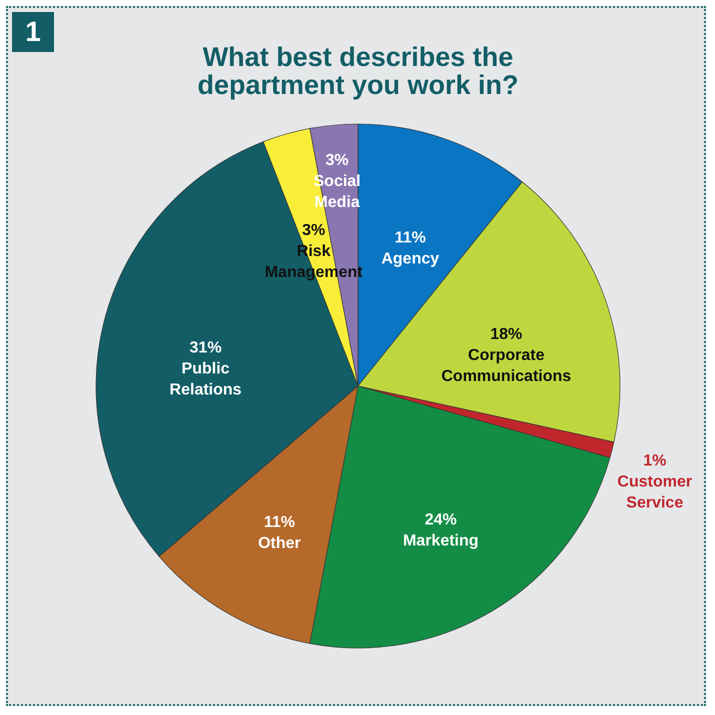  What do you see at coordinates (279, 543) in the screenshot?
I see `slice-label: Other` at bounding box center [279, 543].